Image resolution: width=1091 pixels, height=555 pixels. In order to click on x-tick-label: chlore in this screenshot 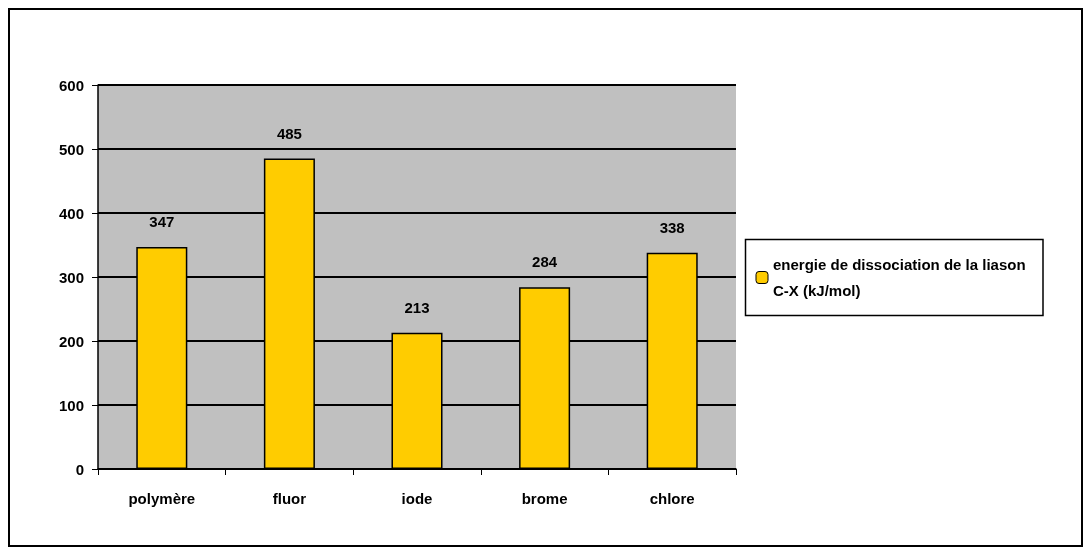, I will do `click(672, 498)`.